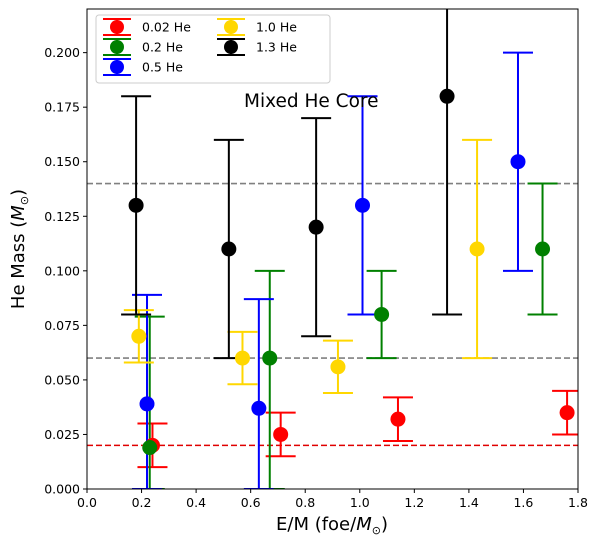  What do you see at coordinates (18, 192) in the screenshot?
I see `y-axis-label-tail: )` at bounding box center [18, 192].